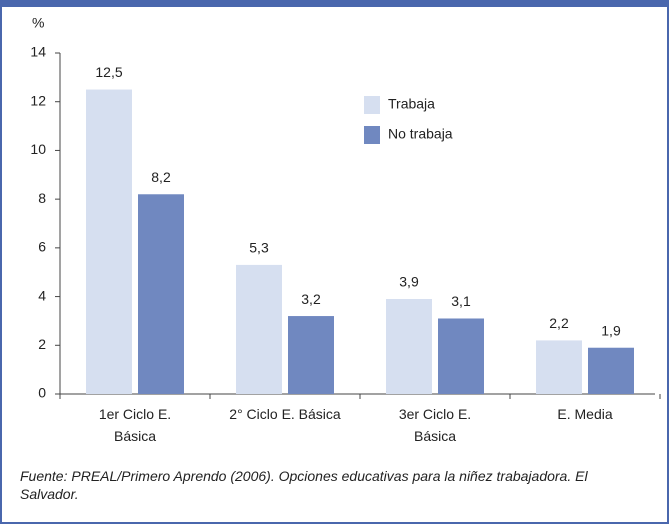 The image size is (669, 524). I want to click on x-tick-label: 2° Ciclo E. Básica, so click(285, 414).